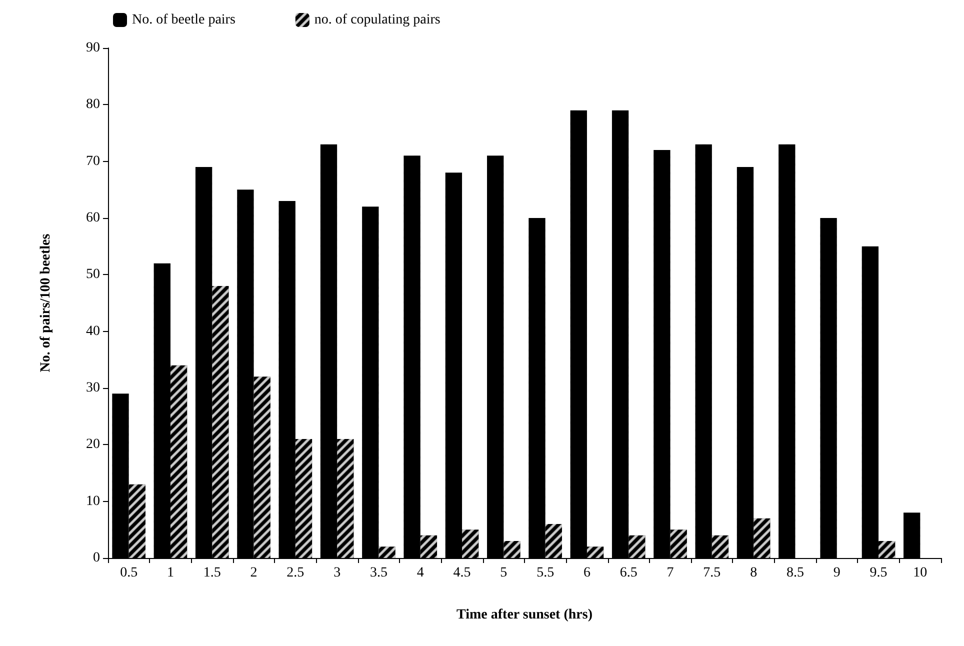 The image size is (964, 646). What do you see at coordinates (524, 615) in the screenshot?
I see `x-axis-title: Time after sunset (hrs)` at bounding box center [524, 615].